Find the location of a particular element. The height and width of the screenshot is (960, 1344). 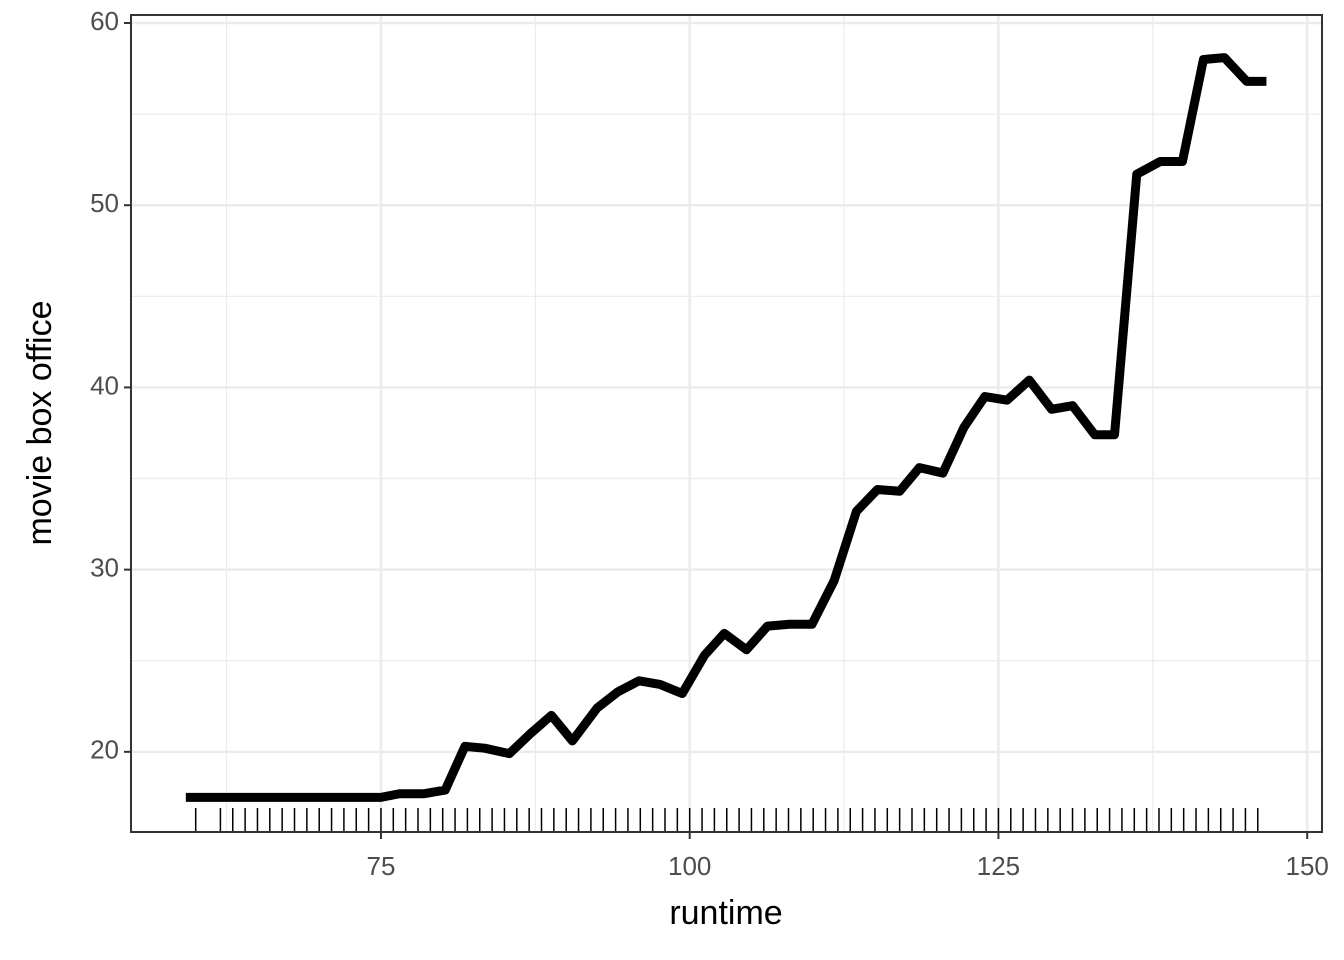

y-tick-label: 40 is located at coordinates (104, 385).